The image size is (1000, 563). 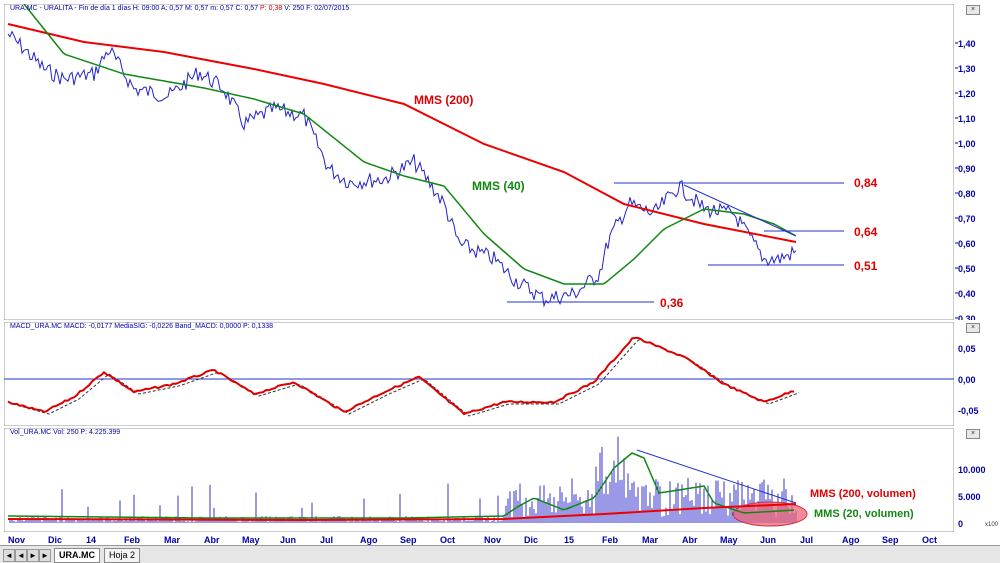 I want to click on mms200v-series, so click(x=402, y=512).